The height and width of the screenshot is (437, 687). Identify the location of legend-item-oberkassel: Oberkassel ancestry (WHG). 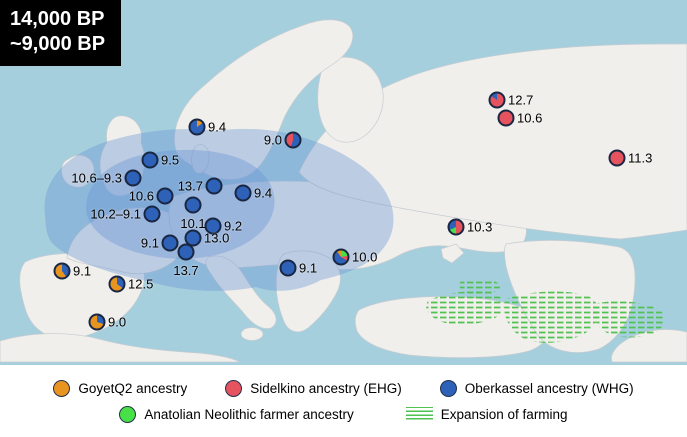
(536, 388).